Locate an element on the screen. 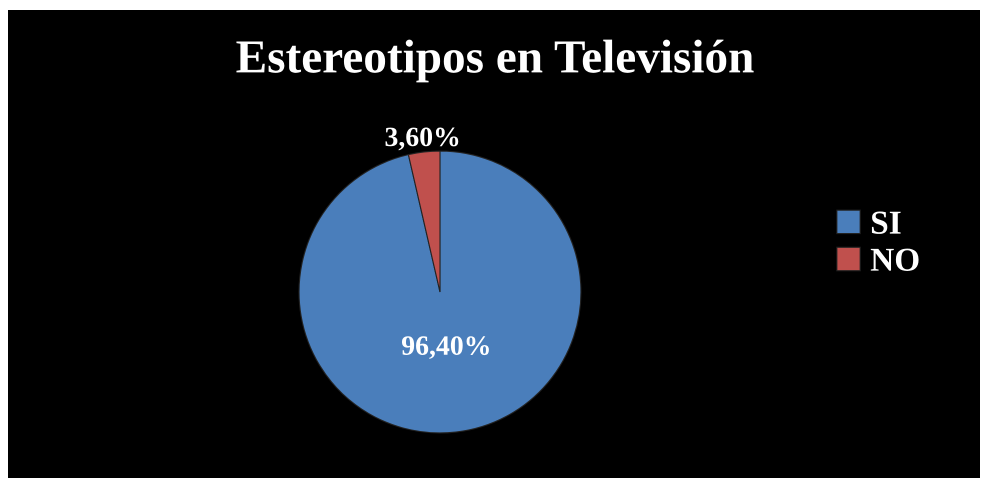 This screenshot has width=990, height=488. data-label: 96,40% is located at coordinates (445, 347).